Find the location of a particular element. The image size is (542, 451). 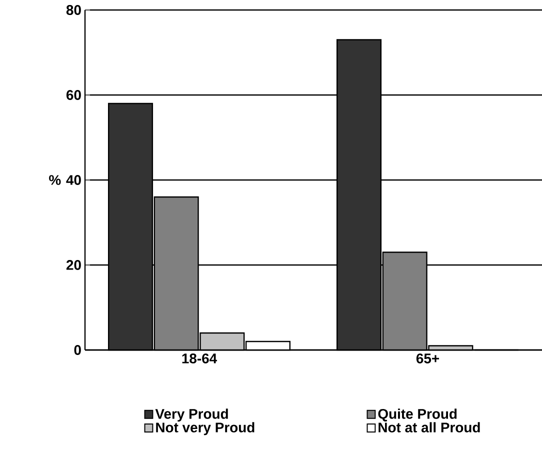

legend-label: Very Proud is located at coordinates (191, 415).